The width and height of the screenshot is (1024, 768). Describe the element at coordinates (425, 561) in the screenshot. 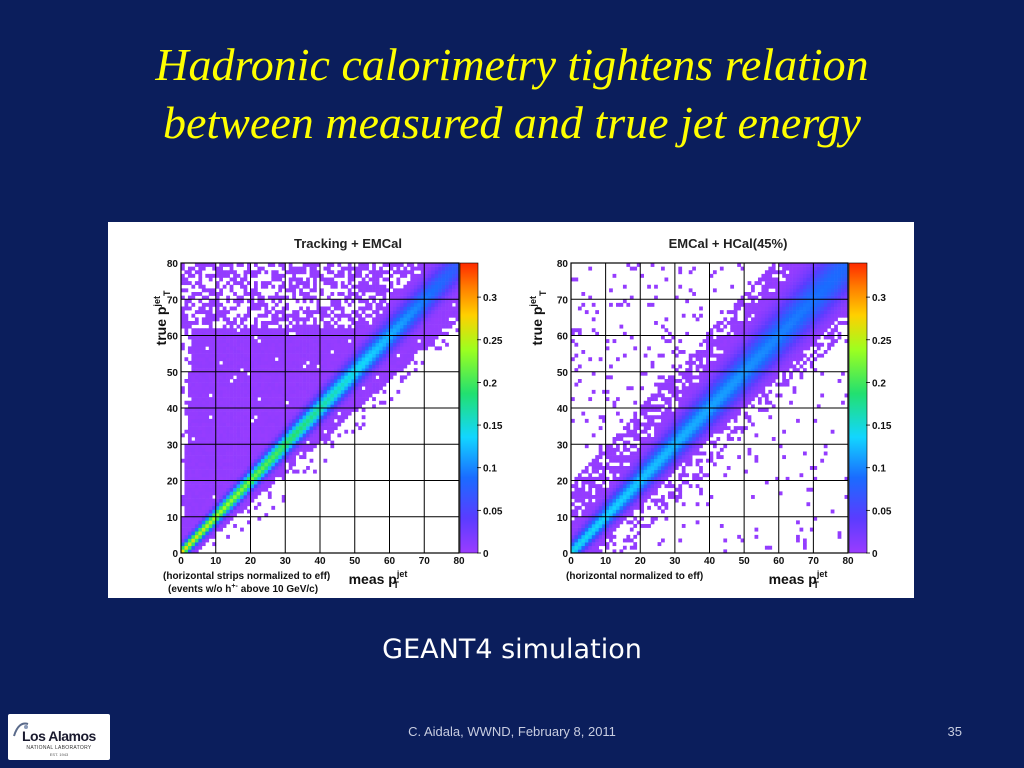

I see `left-x-tick-label: 70` at that location.